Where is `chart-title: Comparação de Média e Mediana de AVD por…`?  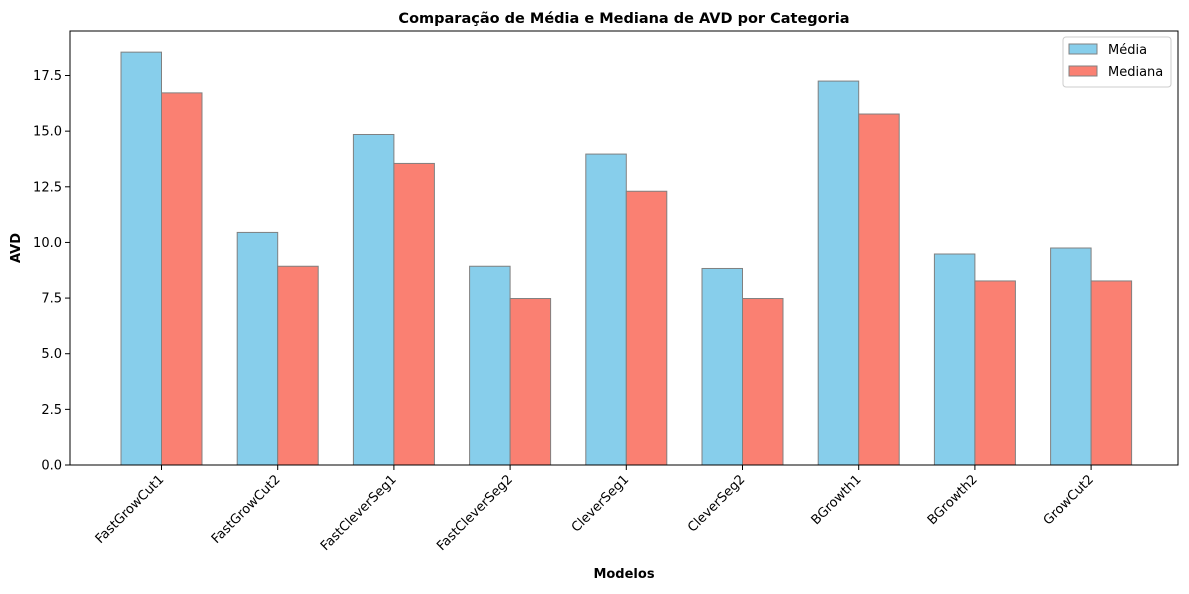
chart-title: Comparação de Média e Mediana de AVD por… is located at coordinates (623, 19).